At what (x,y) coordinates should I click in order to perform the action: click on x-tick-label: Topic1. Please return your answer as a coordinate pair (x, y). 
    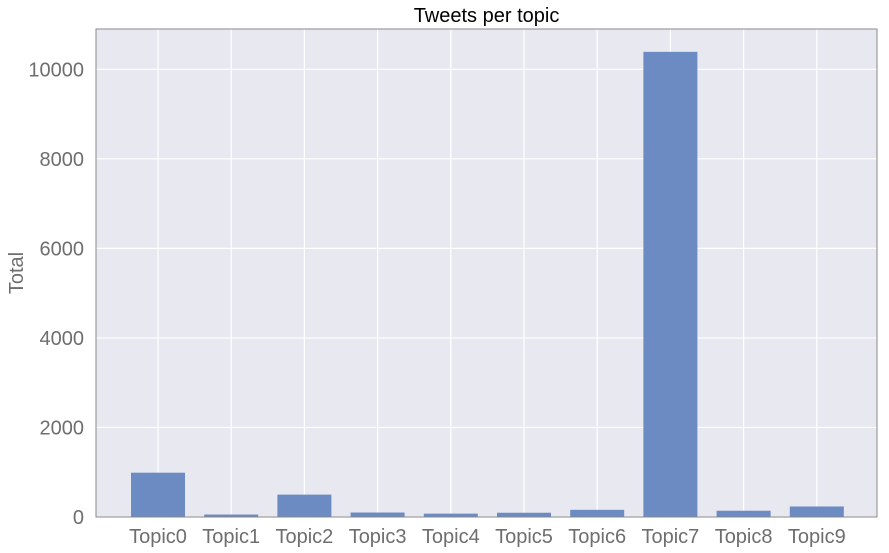
    Looking at the image, I should click on (231, 537).